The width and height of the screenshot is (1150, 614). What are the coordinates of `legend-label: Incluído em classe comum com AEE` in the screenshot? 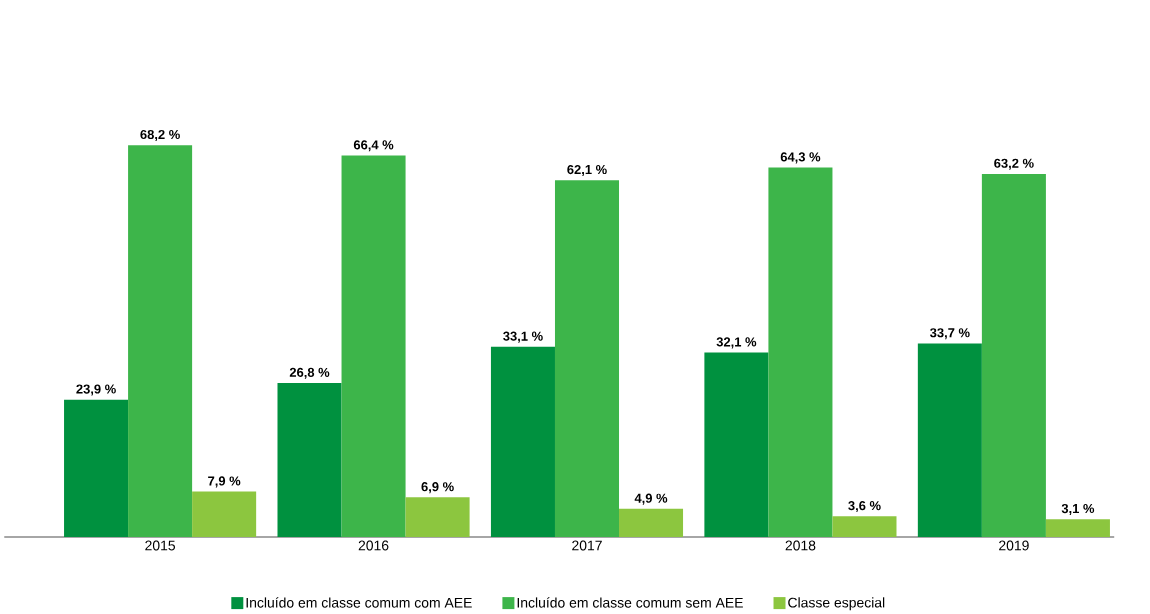 It's located at (359, 602).